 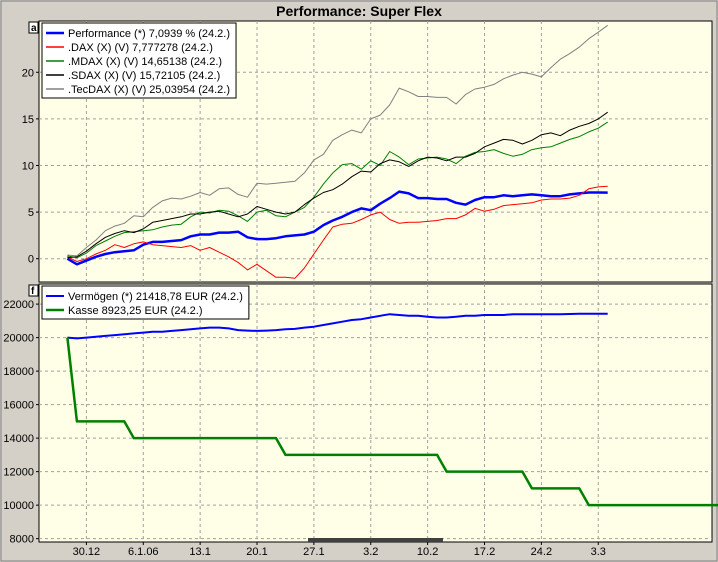 I want to click on x-tick-label: 3.2, so click(x=370, y=552).